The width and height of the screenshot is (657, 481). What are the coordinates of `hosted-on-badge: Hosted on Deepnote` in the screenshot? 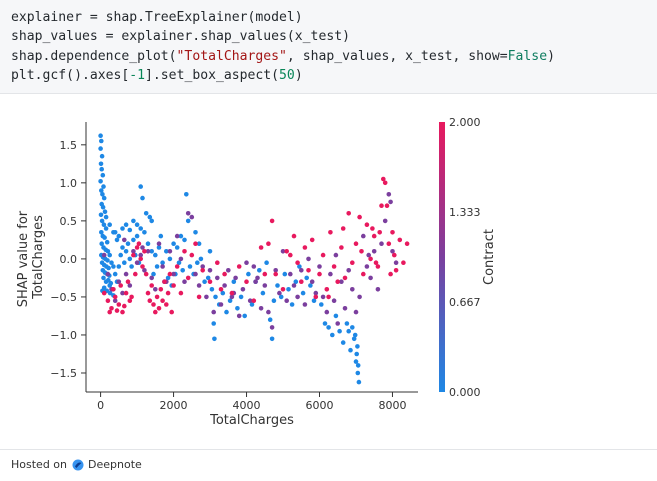 It's located at (76, 464).